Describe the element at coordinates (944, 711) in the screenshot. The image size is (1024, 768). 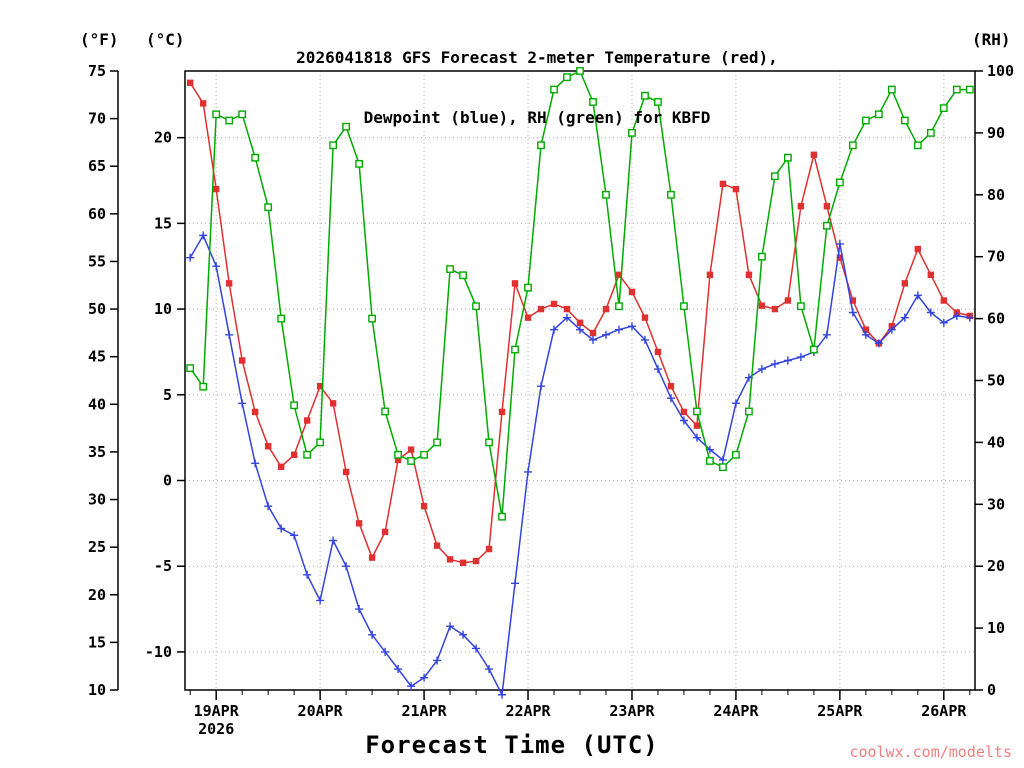
I see `date-tick-label: 26APR` at that location.